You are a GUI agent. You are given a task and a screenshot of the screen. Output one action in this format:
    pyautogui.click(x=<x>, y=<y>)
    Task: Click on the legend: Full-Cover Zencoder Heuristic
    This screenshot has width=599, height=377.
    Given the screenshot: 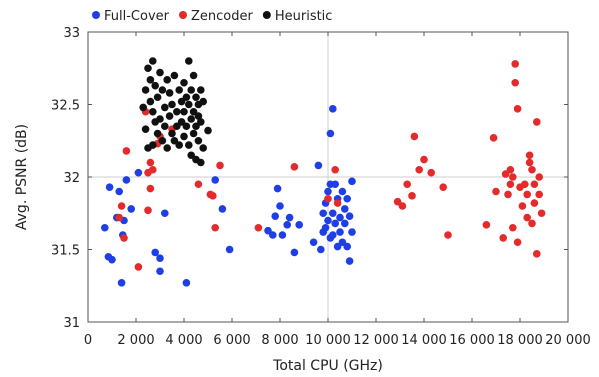 What is the action you would take?
    pyautogui.click(x=212, y=16)
    